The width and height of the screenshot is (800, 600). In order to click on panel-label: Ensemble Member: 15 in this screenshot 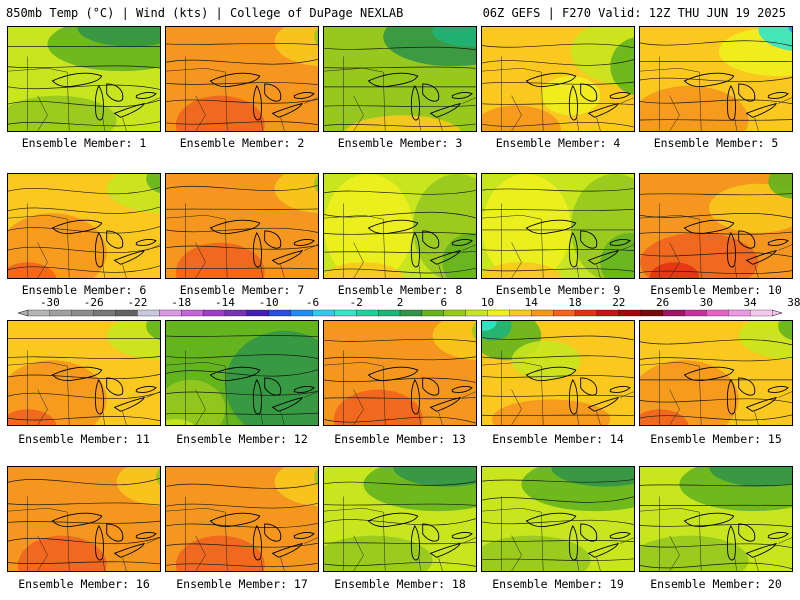, I will do `click(716, 439)`.